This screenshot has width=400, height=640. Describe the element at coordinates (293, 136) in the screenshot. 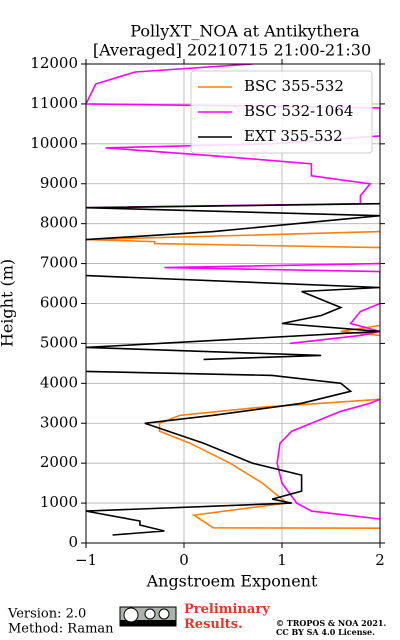

I see `legend-label: EXT 355-532` at that location.